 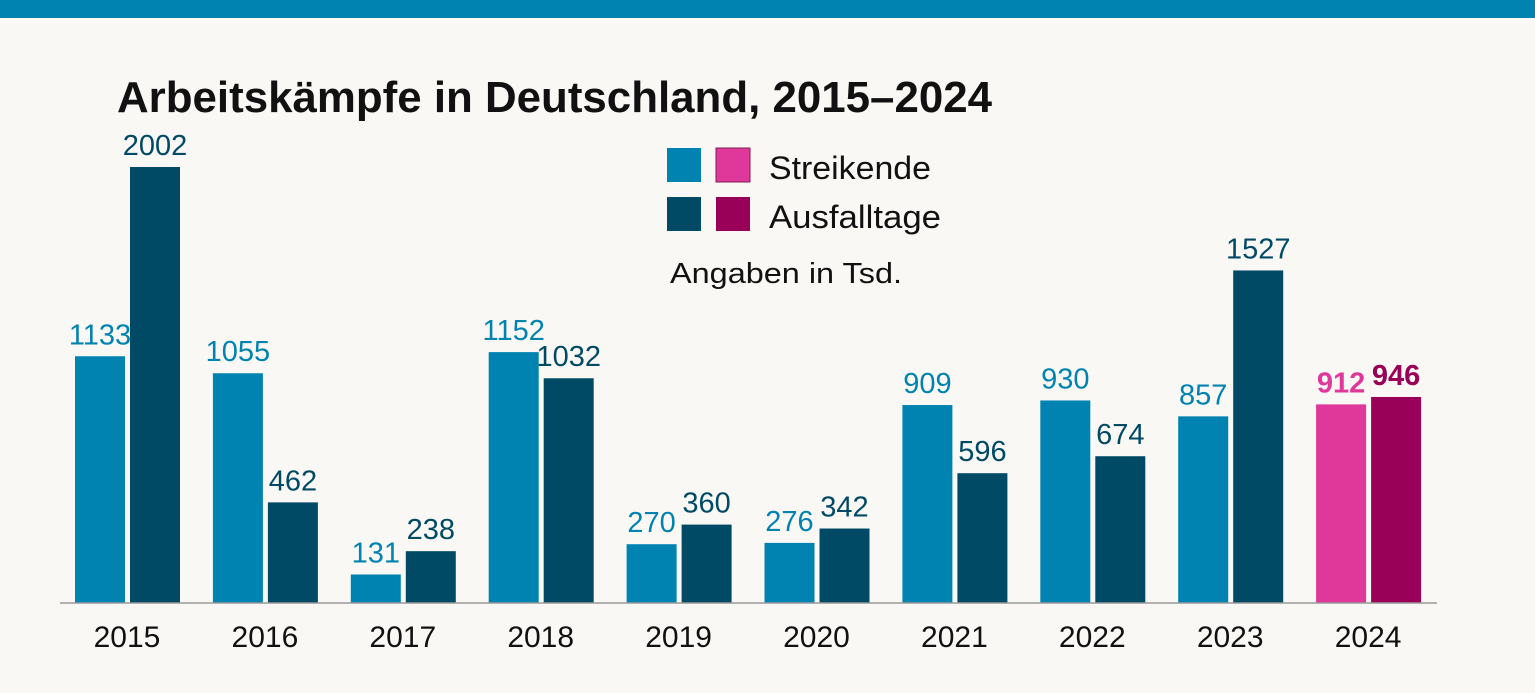 What do you see at coordinates (100, 479) in the screenshot?
I see `bar-streikende-2015` at bounding box center [100, 479].